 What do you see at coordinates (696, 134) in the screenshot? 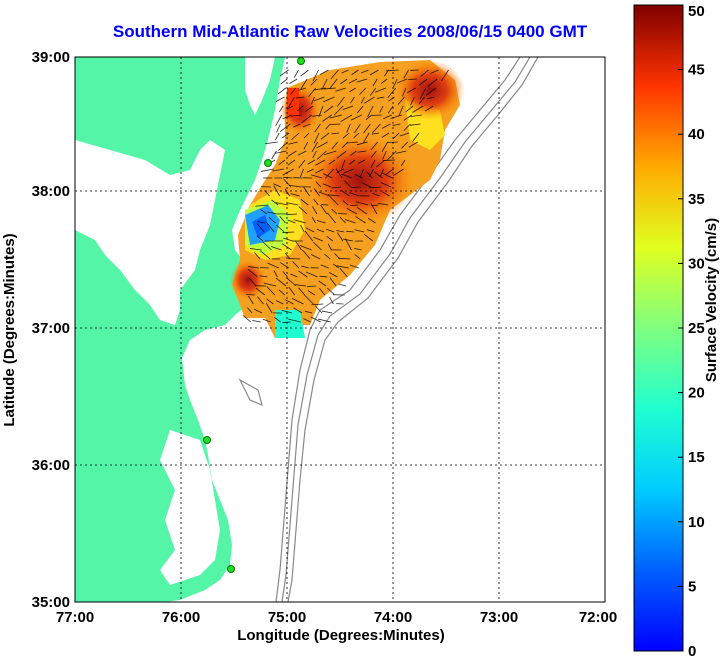
I see `colorbar-tick-label: 40` at bounding box center [696, 134].